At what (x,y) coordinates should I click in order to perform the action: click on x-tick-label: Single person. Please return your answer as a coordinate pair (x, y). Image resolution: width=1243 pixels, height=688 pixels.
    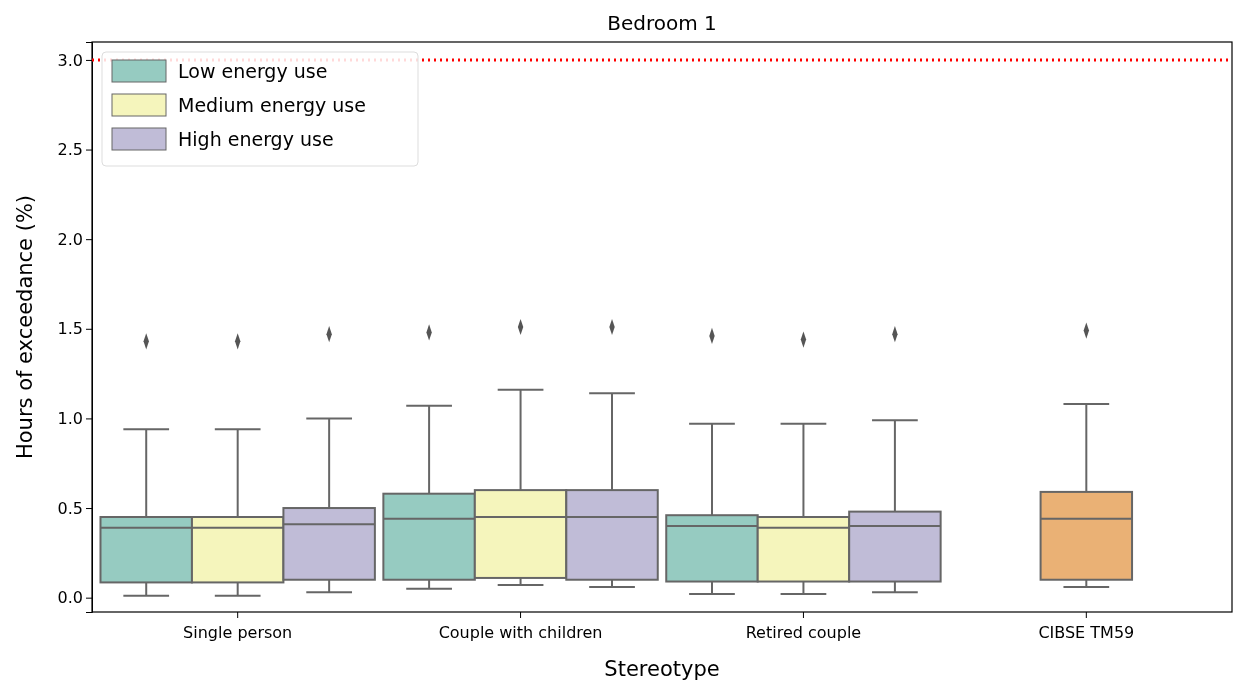
    Looking at the image, I should click on (238, 632).